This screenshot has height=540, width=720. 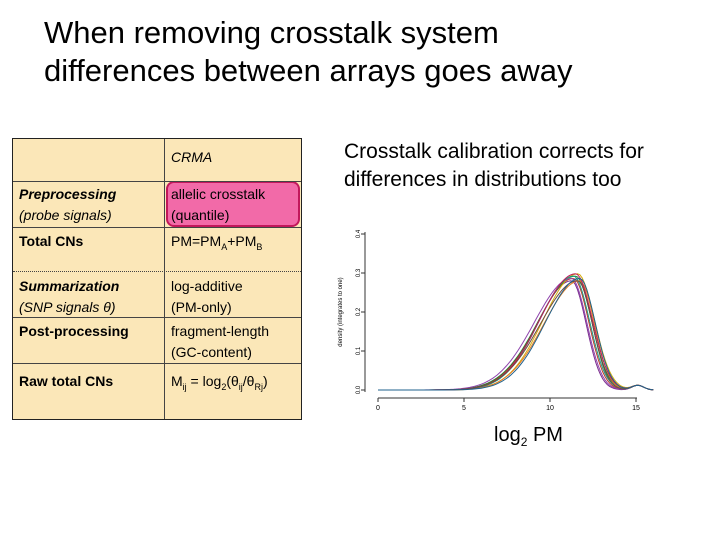 I want to click on xtick-2: 10, so click(x=550, y=408).